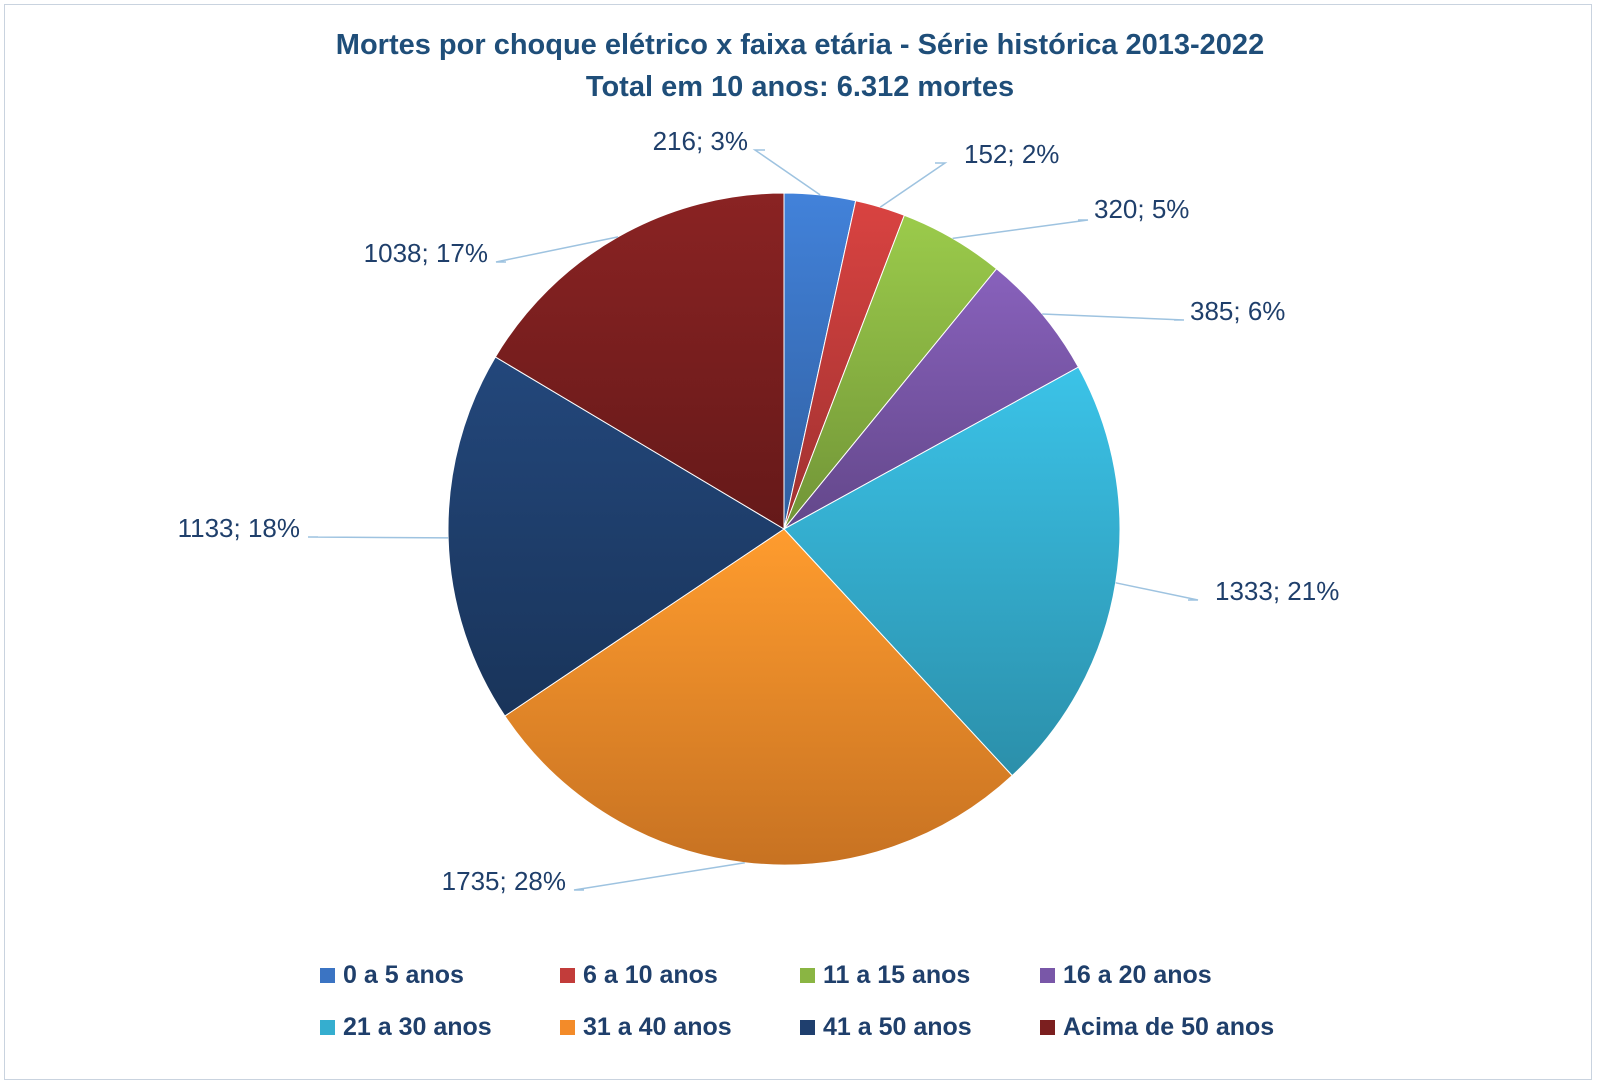 The width and height of the screenshot is (1600, 1088). I want to click on legend-label: 31 a 40 anos, so click(657, 1027).